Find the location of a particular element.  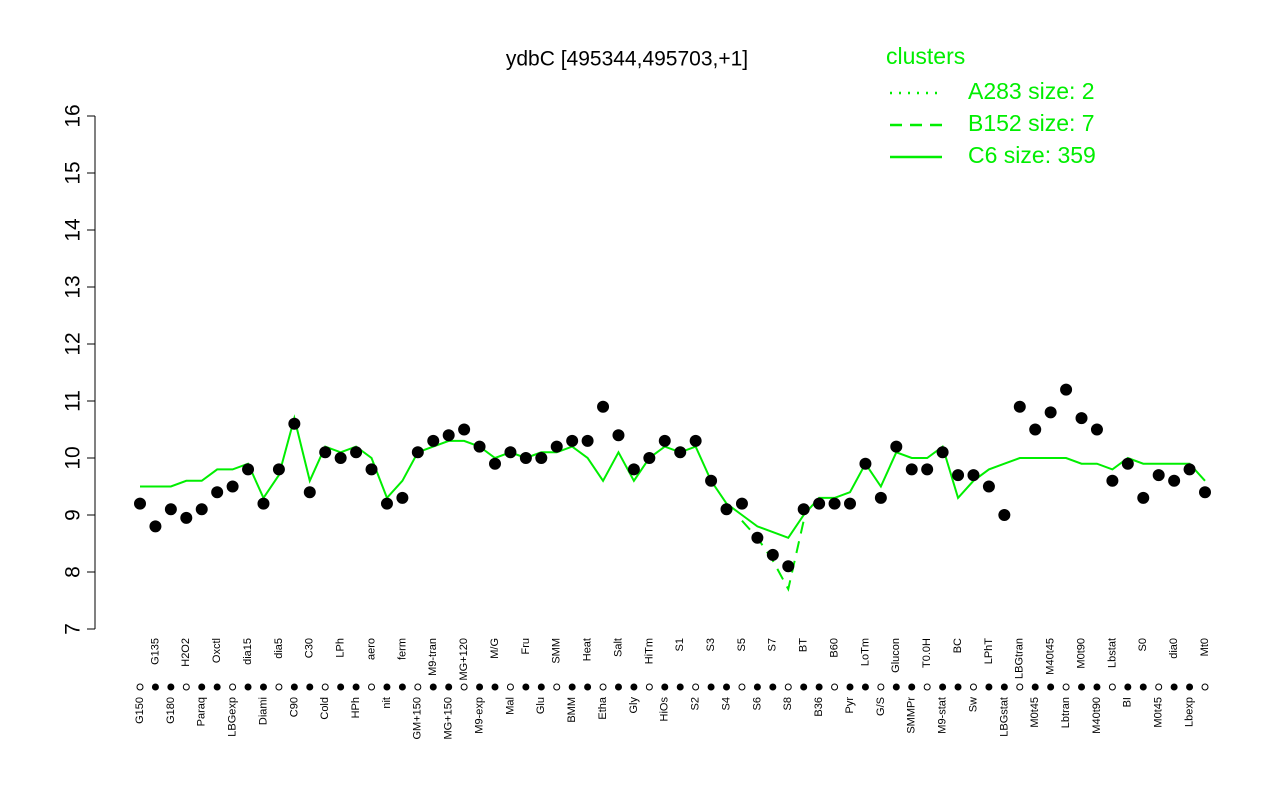

x-tick-label: nit is located at coordinates (387, 703).